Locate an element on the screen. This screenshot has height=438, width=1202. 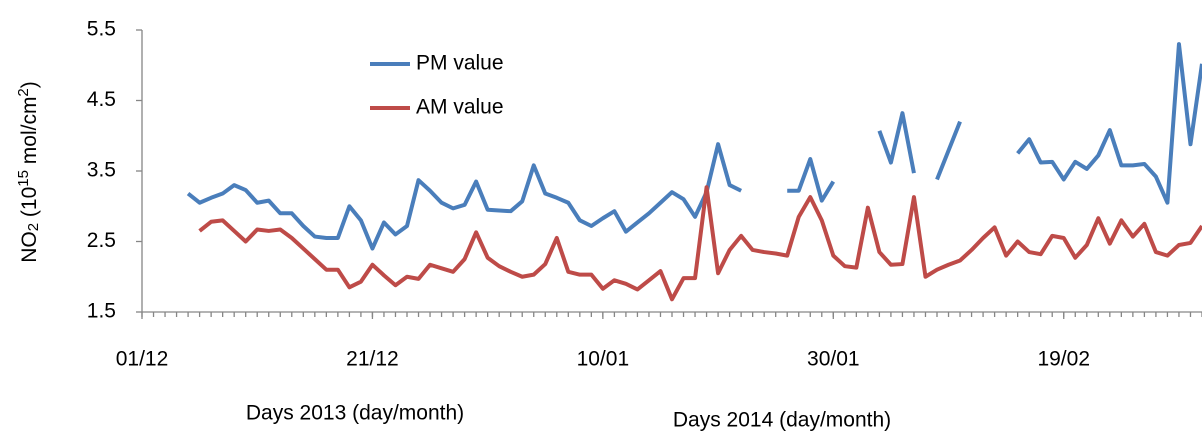
x-axis-title: Days 2013 (day/month) is located at coordinates (355, 413).